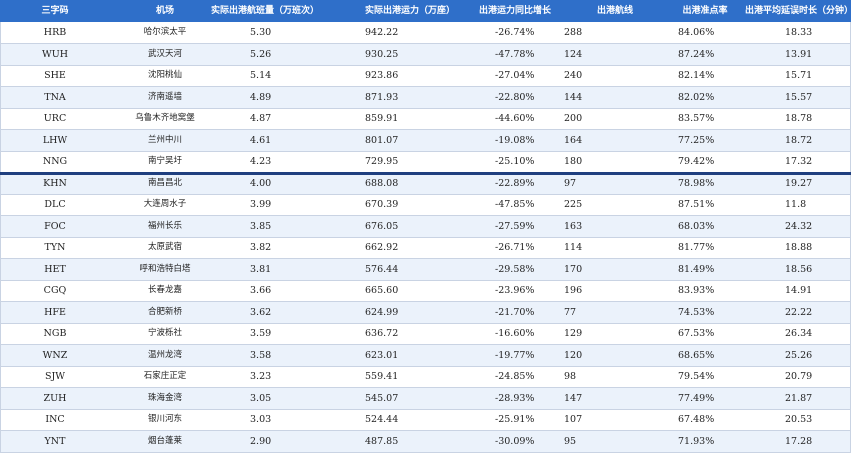 This screenshot has height=454, width=853. I want to click on cell-routes: 95, so click(570, 441).